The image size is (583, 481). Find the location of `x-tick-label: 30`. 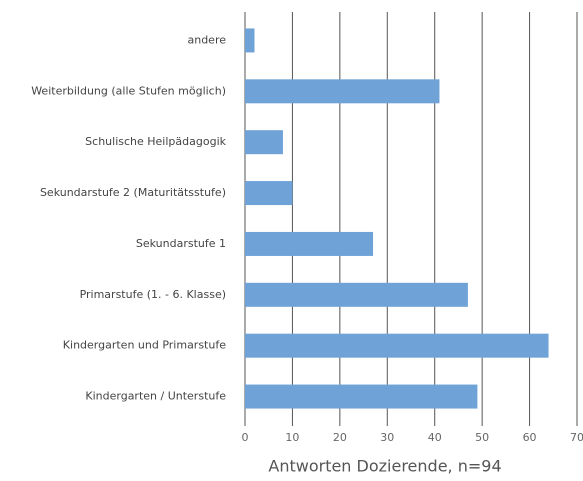

x-tick-label: 30 is located at coordinates (387, 437).